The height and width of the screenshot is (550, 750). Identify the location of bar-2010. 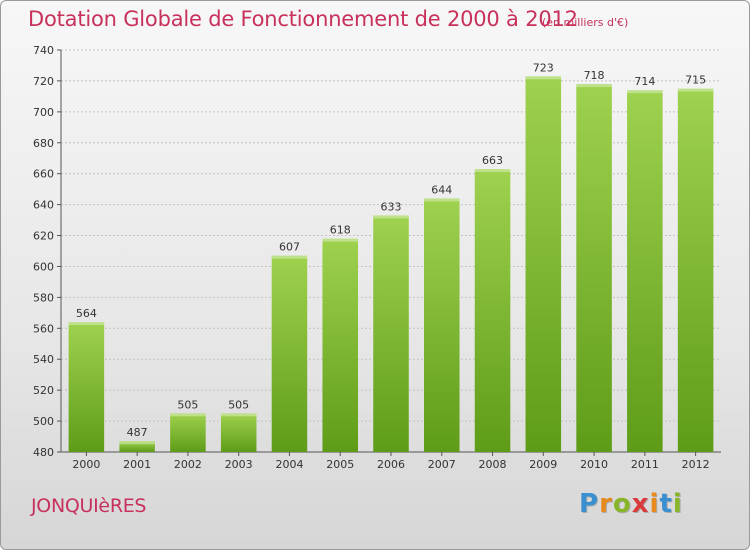
(594, 268).